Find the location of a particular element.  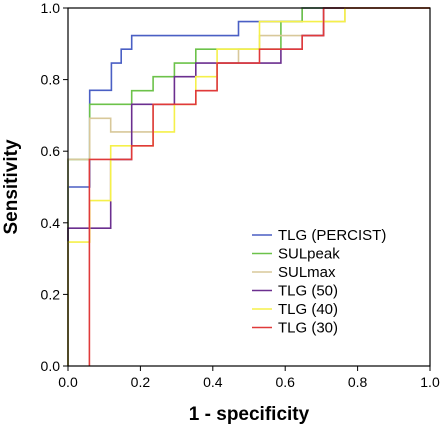

legend-label-0: TLG (PERCIST) is located at coordinates (332, 235).